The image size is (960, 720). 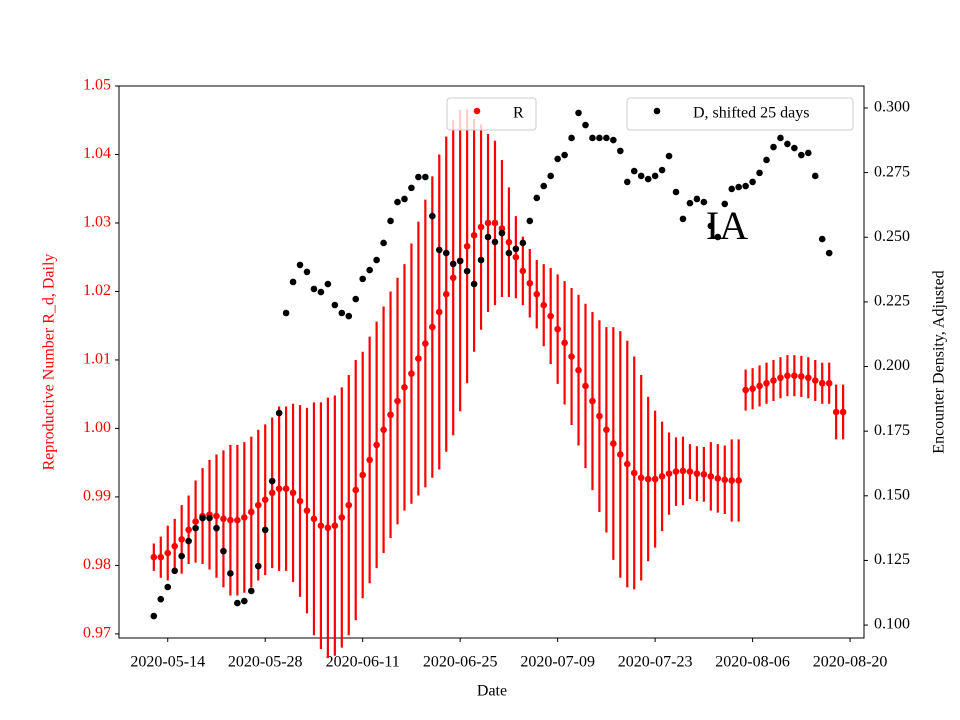 I want to click on x-tick-label: 2020-08-20, so click(x=850, y=662).